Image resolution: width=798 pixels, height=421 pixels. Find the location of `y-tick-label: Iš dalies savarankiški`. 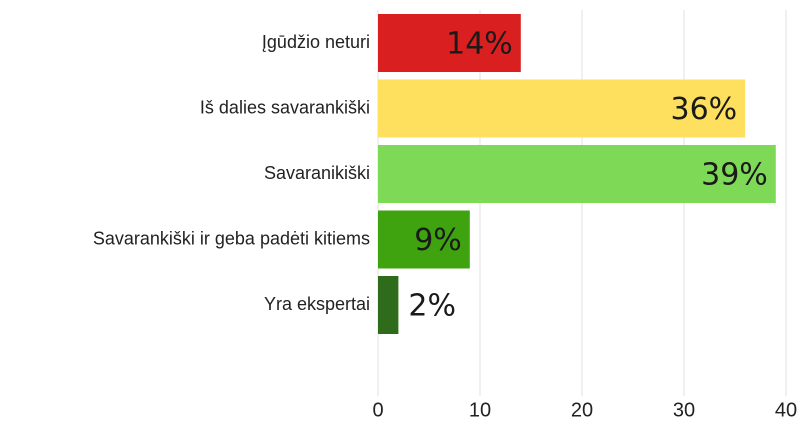

y-tick-label: Iš dalies savarankiški is located at coordinates (285, 107).